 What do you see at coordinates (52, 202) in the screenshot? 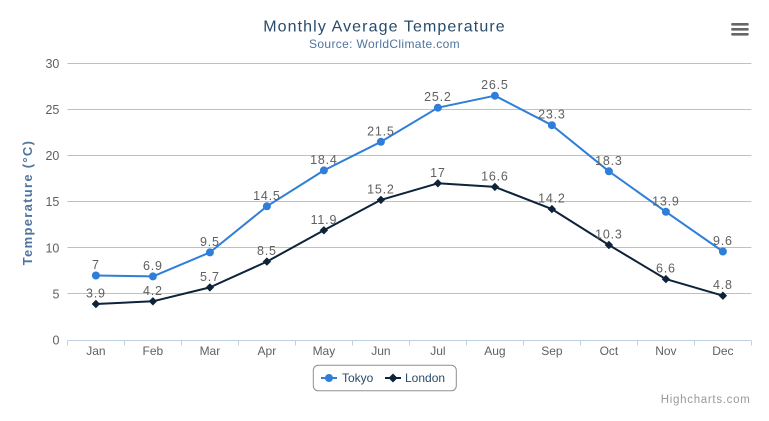
I see `svg-text: 15` at bounding box center [52, 202].